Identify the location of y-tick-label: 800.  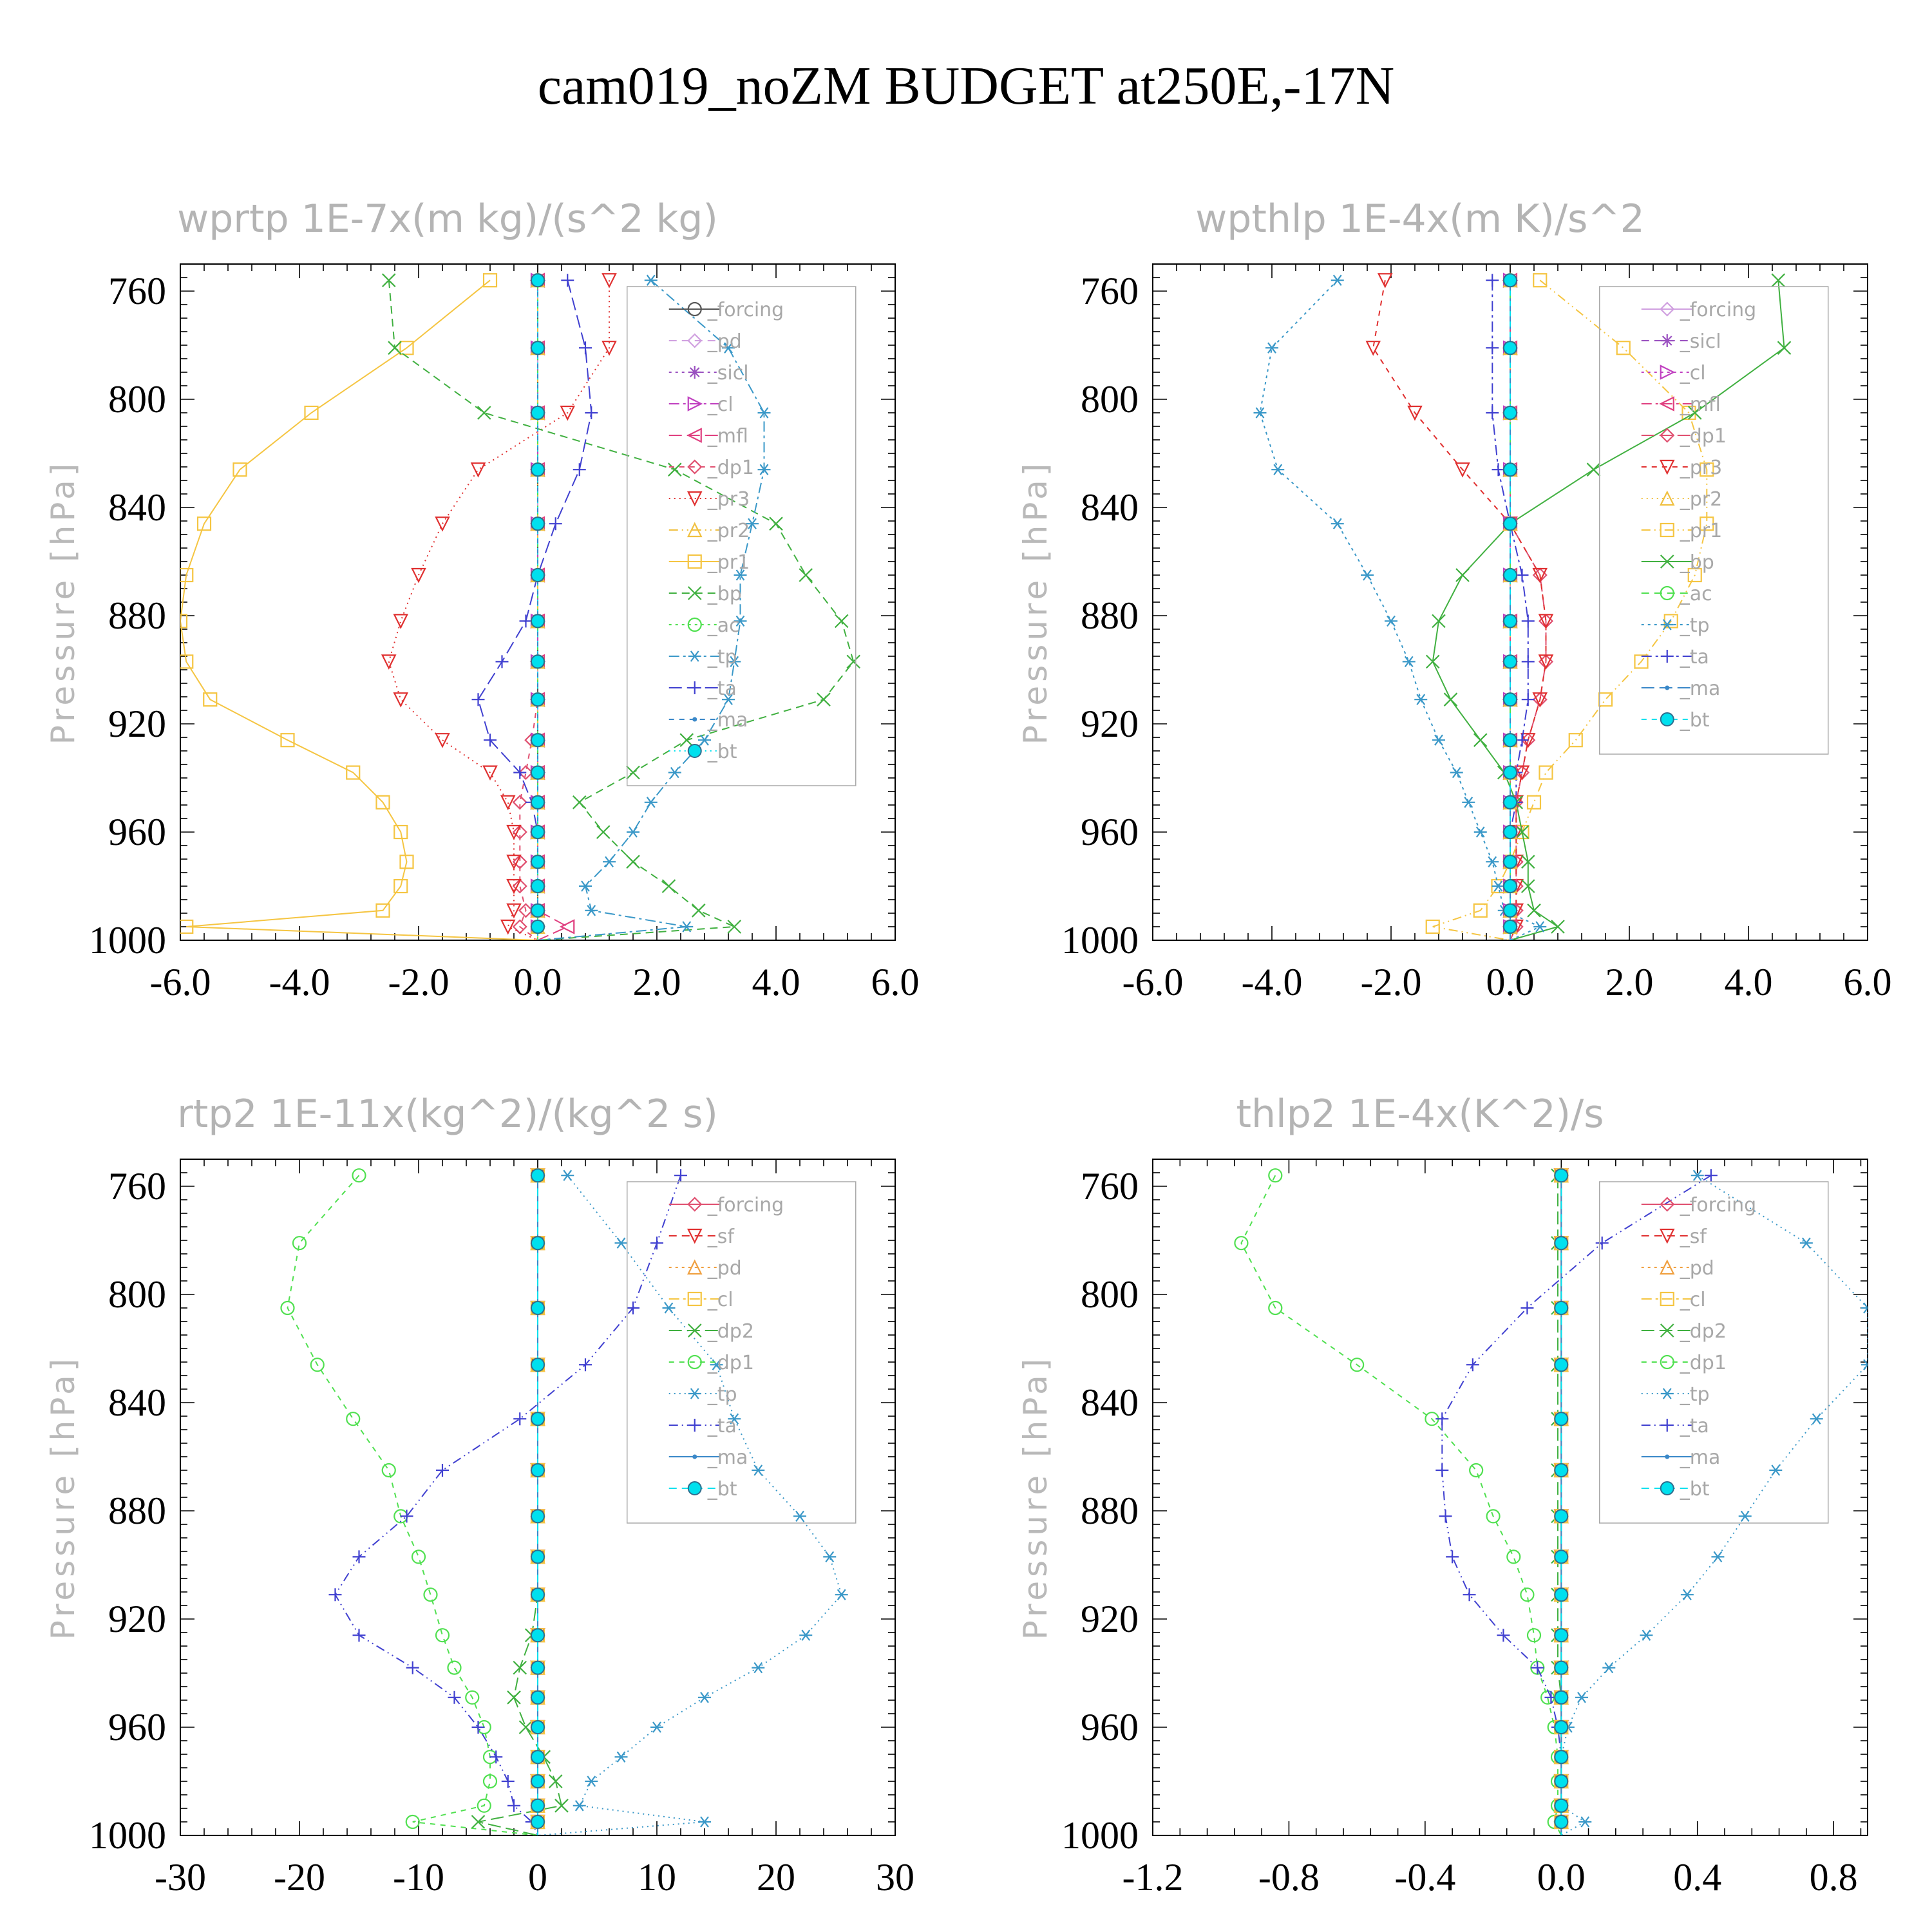
(137, 1294).